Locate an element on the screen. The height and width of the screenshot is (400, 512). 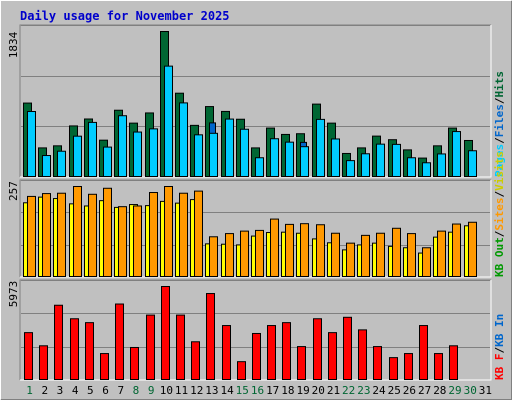
y-max-label-bot: 5973 is located at coordinates (13, 294).